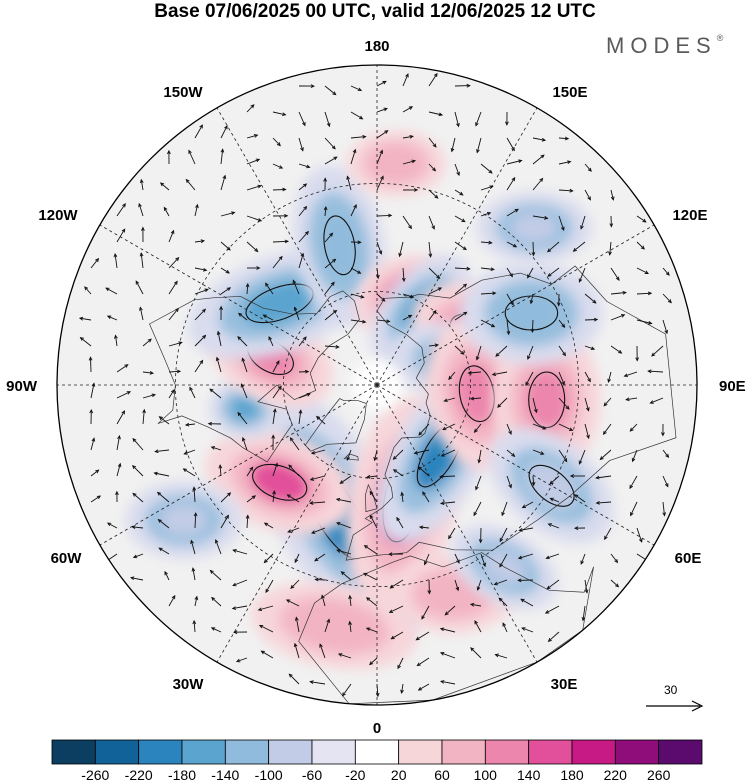  Describe the element at coordinates (22, 386) in the screenshot. I see `lon-label-90w: 90W` at that location.